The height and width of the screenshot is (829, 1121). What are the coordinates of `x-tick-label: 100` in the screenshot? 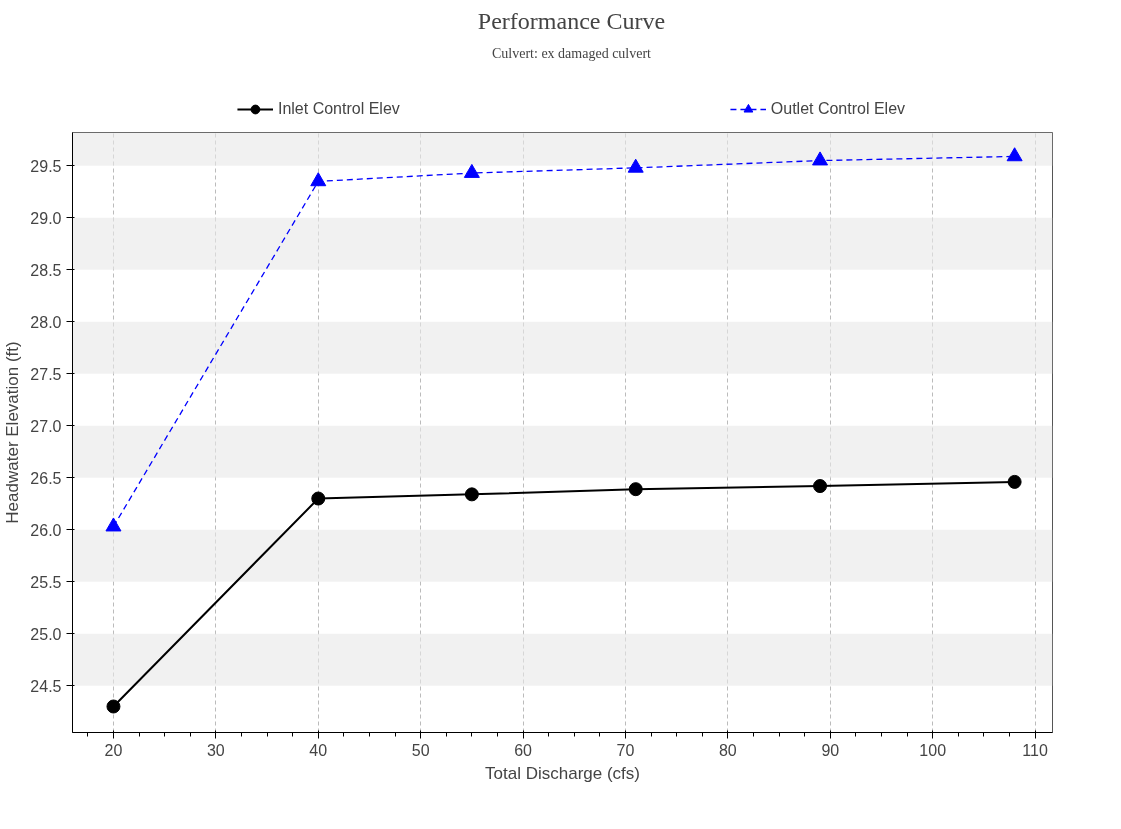 It's located at (933, 750).